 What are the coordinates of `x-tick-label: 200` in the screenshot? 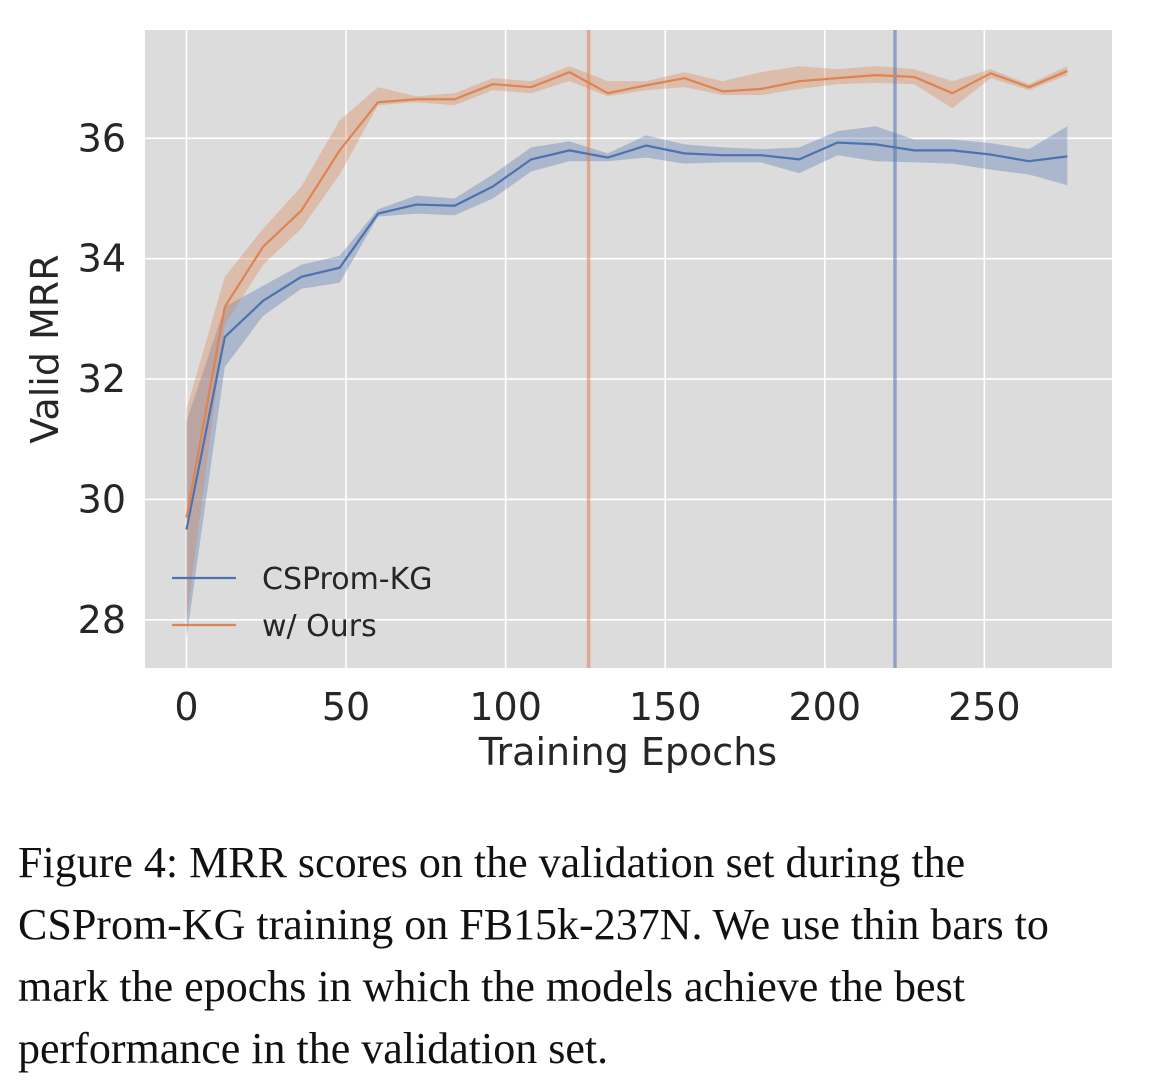 It's located at (825, 707).